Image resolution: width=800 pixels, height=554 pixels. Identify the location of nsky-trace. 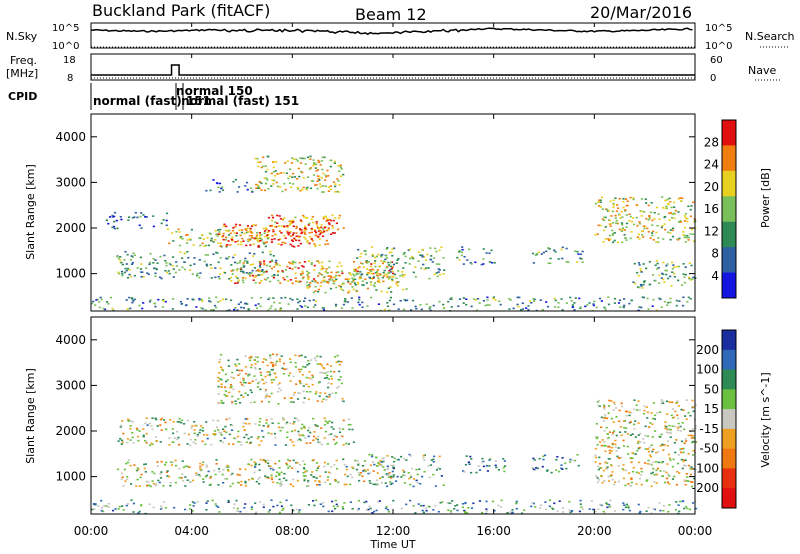
(391, 31).